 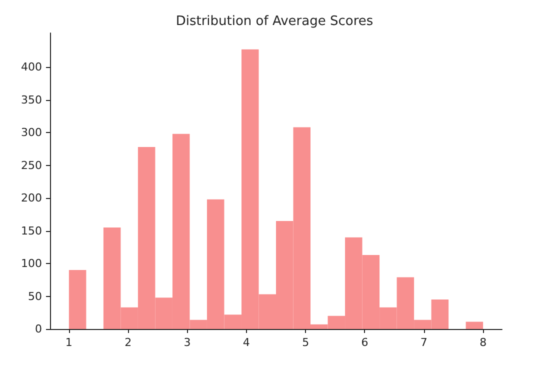 What do you see at coordinates (38, 329) in the screenshot?
I see `y-tick-label: 0` at bounding box center [38, 329].